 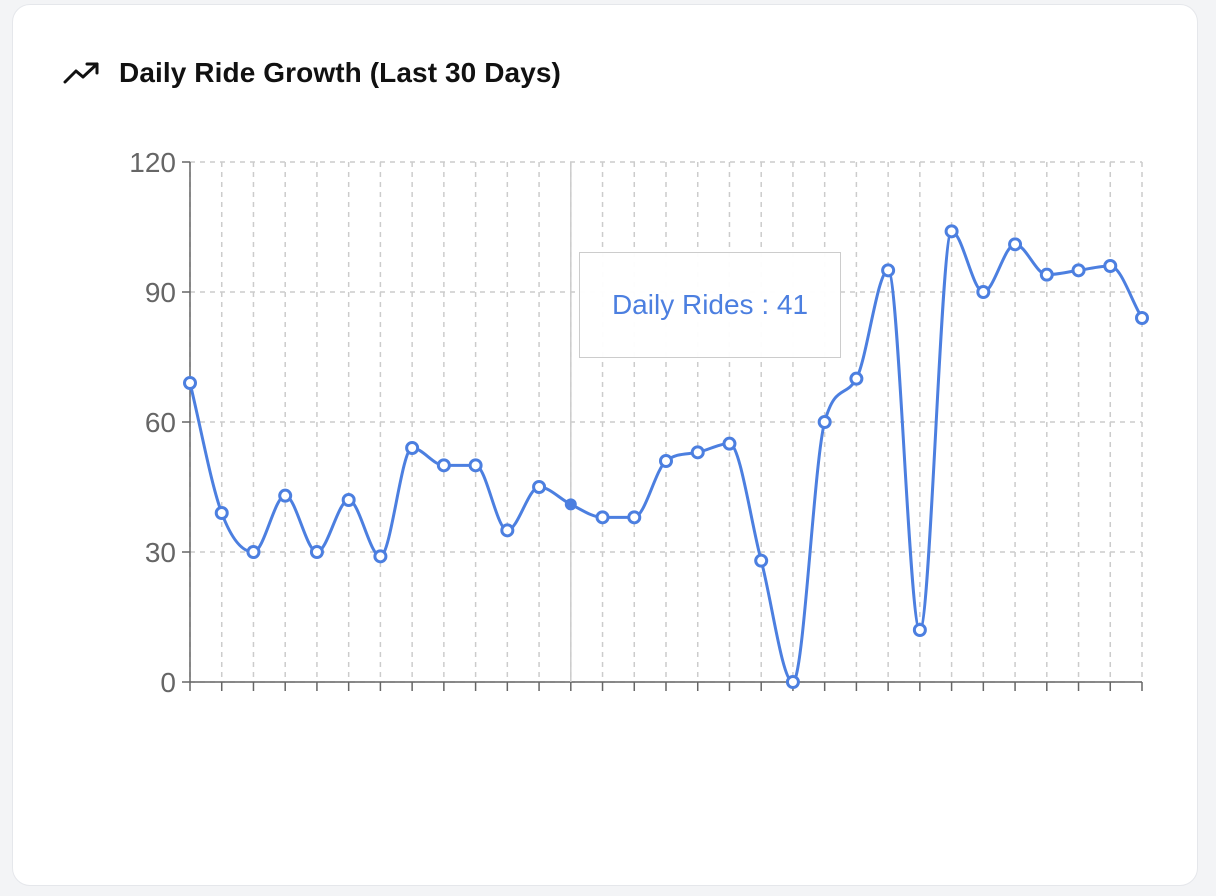 I want to click on chart-tooltip: Daily Rides : 41, so click(x=710, y=305).